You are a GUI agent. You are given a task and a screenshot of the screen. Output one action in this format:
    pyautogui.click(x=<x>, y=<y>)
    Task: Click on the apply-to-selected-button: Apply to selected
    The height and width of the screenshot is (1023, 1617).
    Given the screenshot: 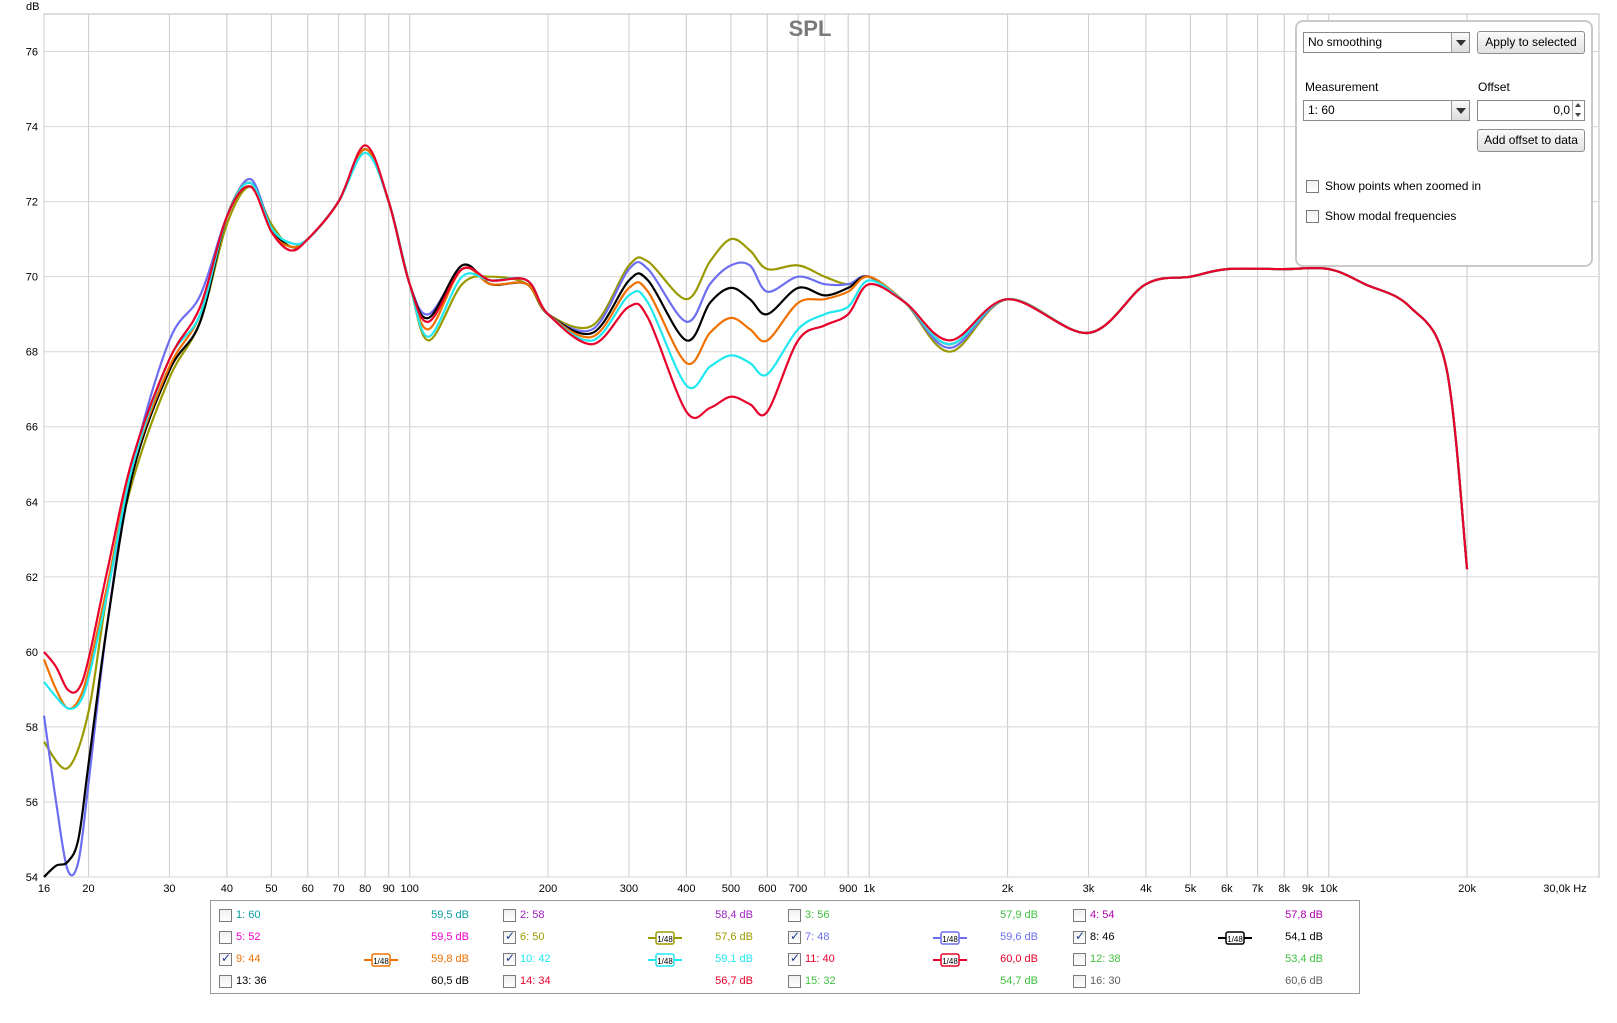 What is the action you would take?
    pyautogui.click(x=1531, y=42)
    